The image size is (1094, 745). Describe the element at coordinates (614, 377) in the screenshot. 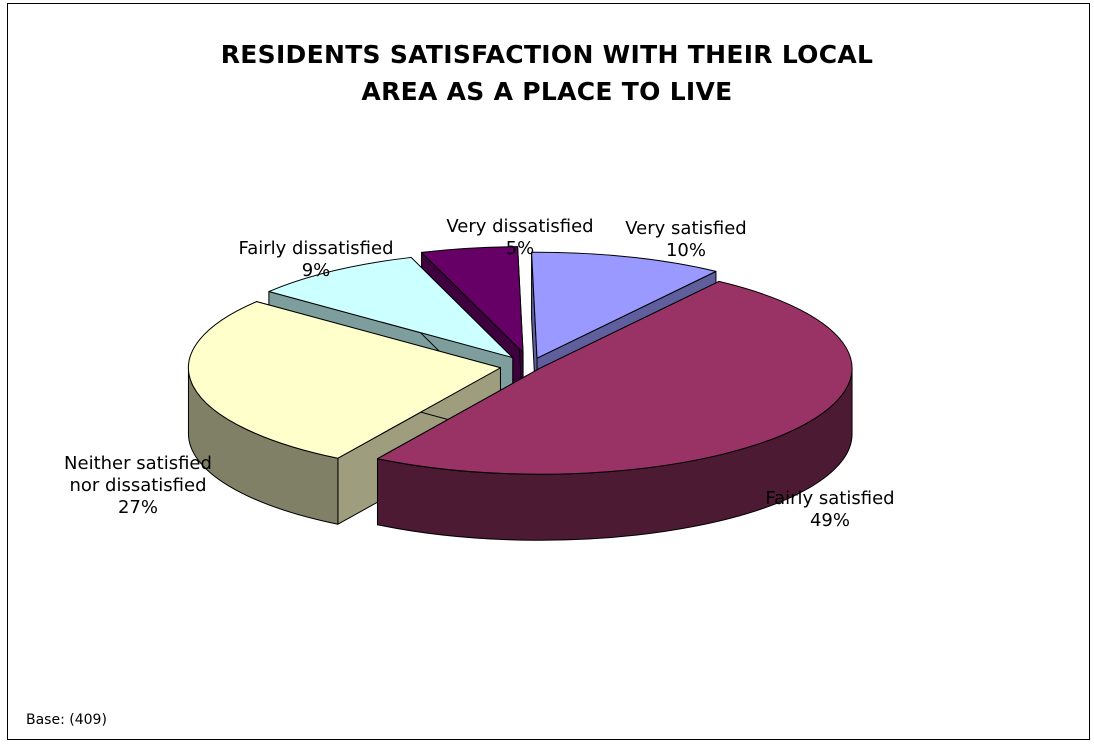

I see `pie-slice-1-top` at that location.